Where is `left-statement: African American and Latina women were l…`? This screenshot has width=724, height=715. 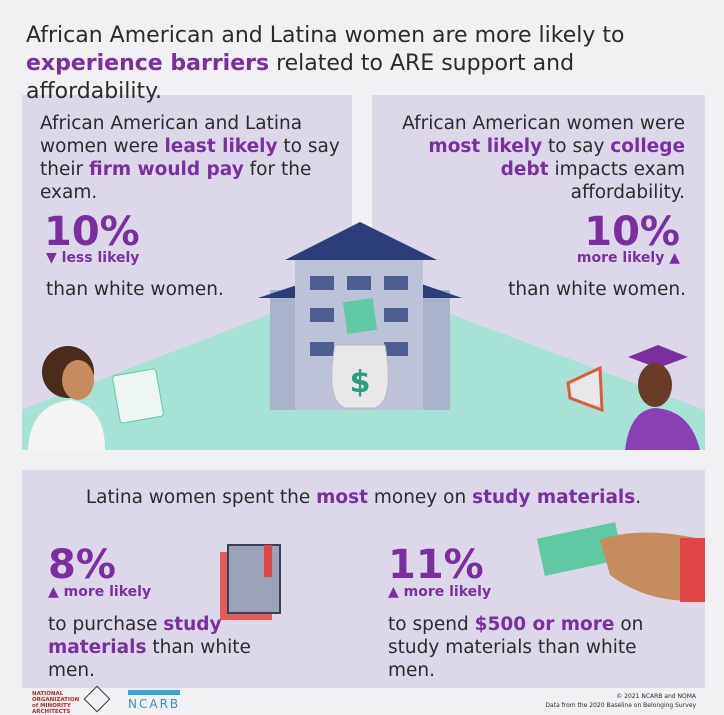 left-statement: African American and Latina women were l… is located at coordinates (192, 158).